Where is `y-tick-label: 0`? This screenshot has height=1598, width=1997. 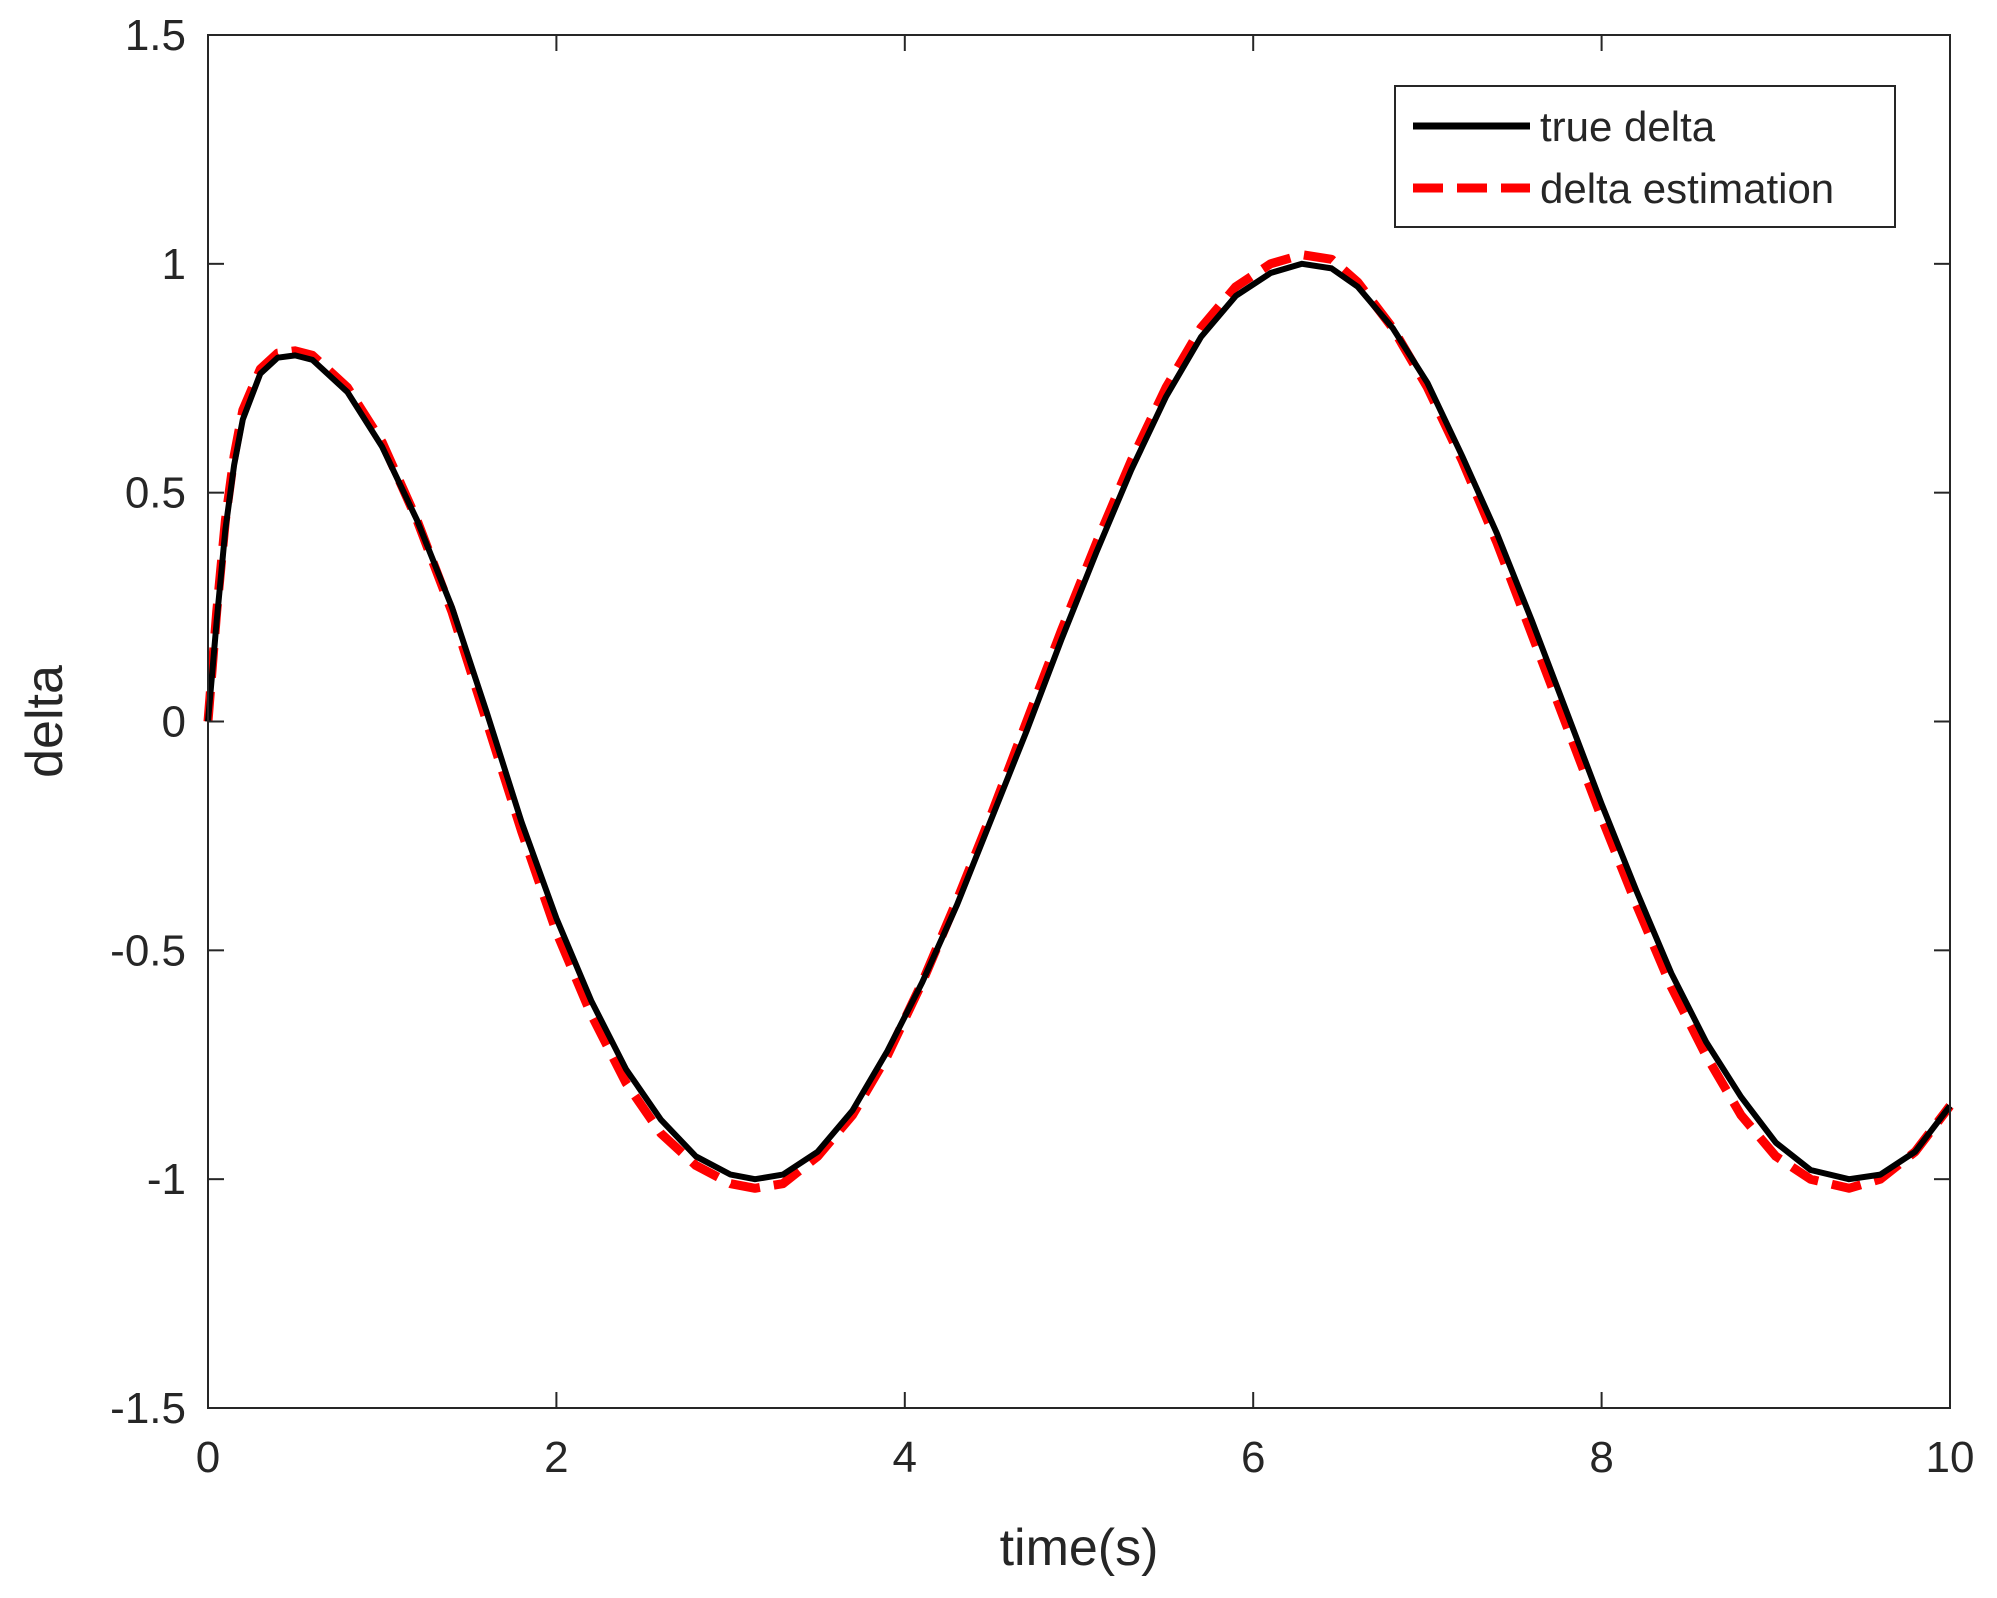 y-tick-label: 0 is located at coordinates (174, 722).